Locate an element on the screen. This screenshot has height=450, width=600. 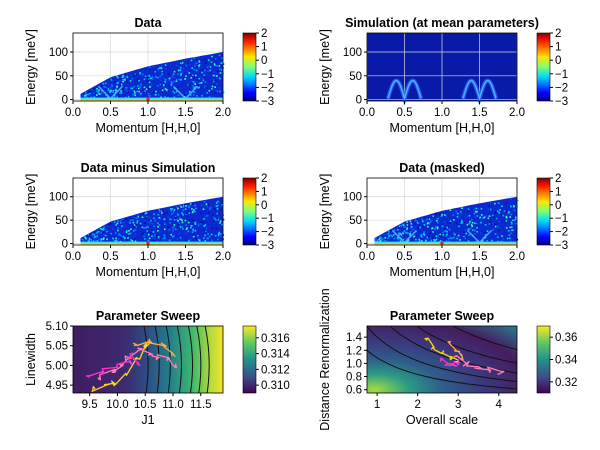
colorbar-tick-label: −3 is located at coordinates (267, 102).